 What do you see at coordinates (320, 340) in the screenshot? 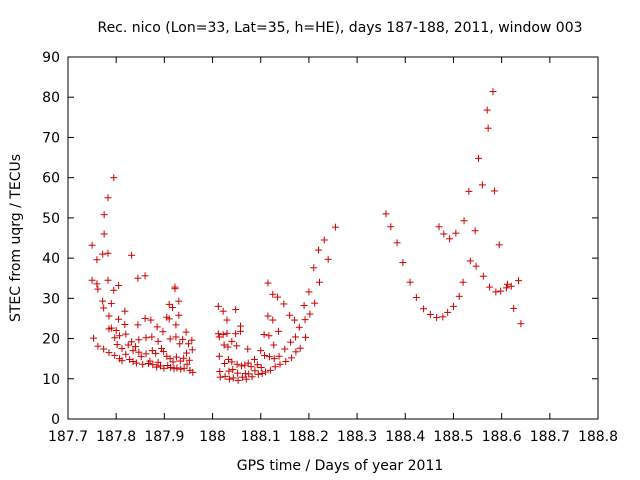
I see `y-tick: 20` at bounding box center [320, 340].